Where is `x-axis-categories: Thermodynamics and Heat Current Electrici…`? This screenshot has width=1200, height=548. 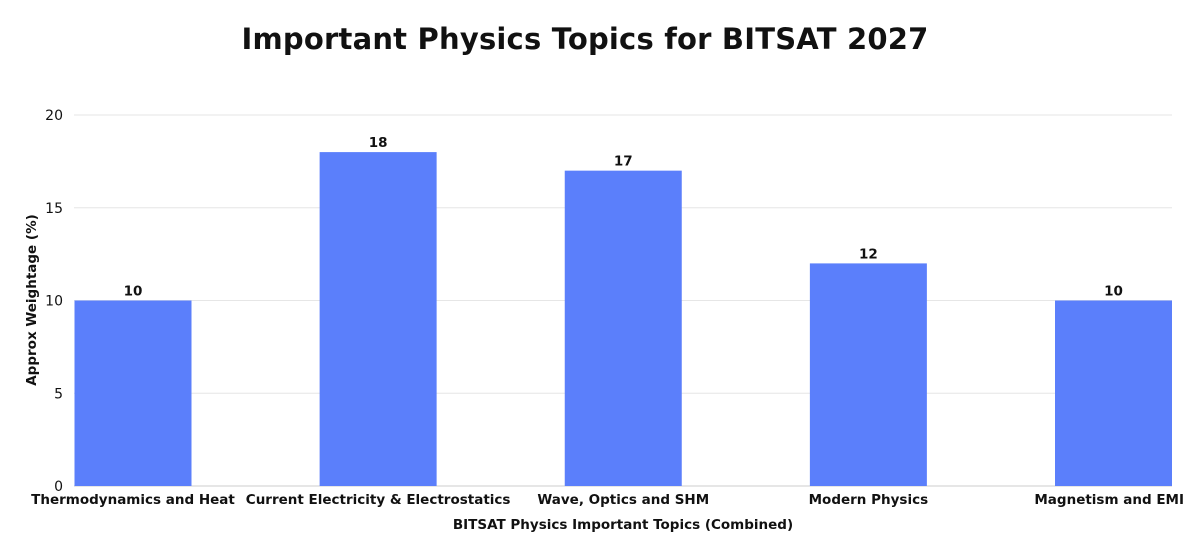 x-axis-categories: Thermodynamics and Heat Current Electrici… is located at coordinates (607, 500).